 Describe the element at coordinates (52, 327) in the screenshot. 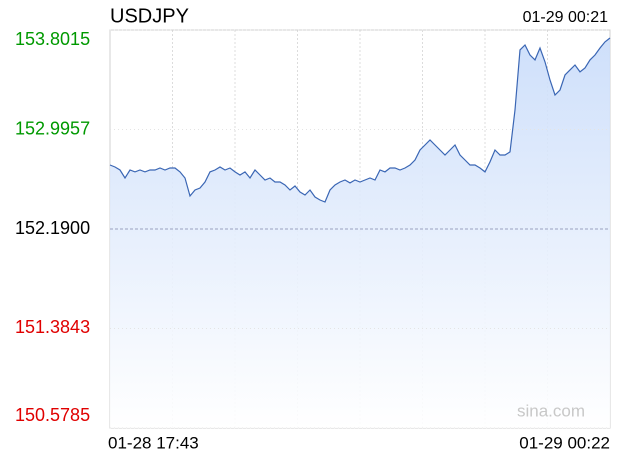

I see `y-tick-label: 151.3843` at that location.